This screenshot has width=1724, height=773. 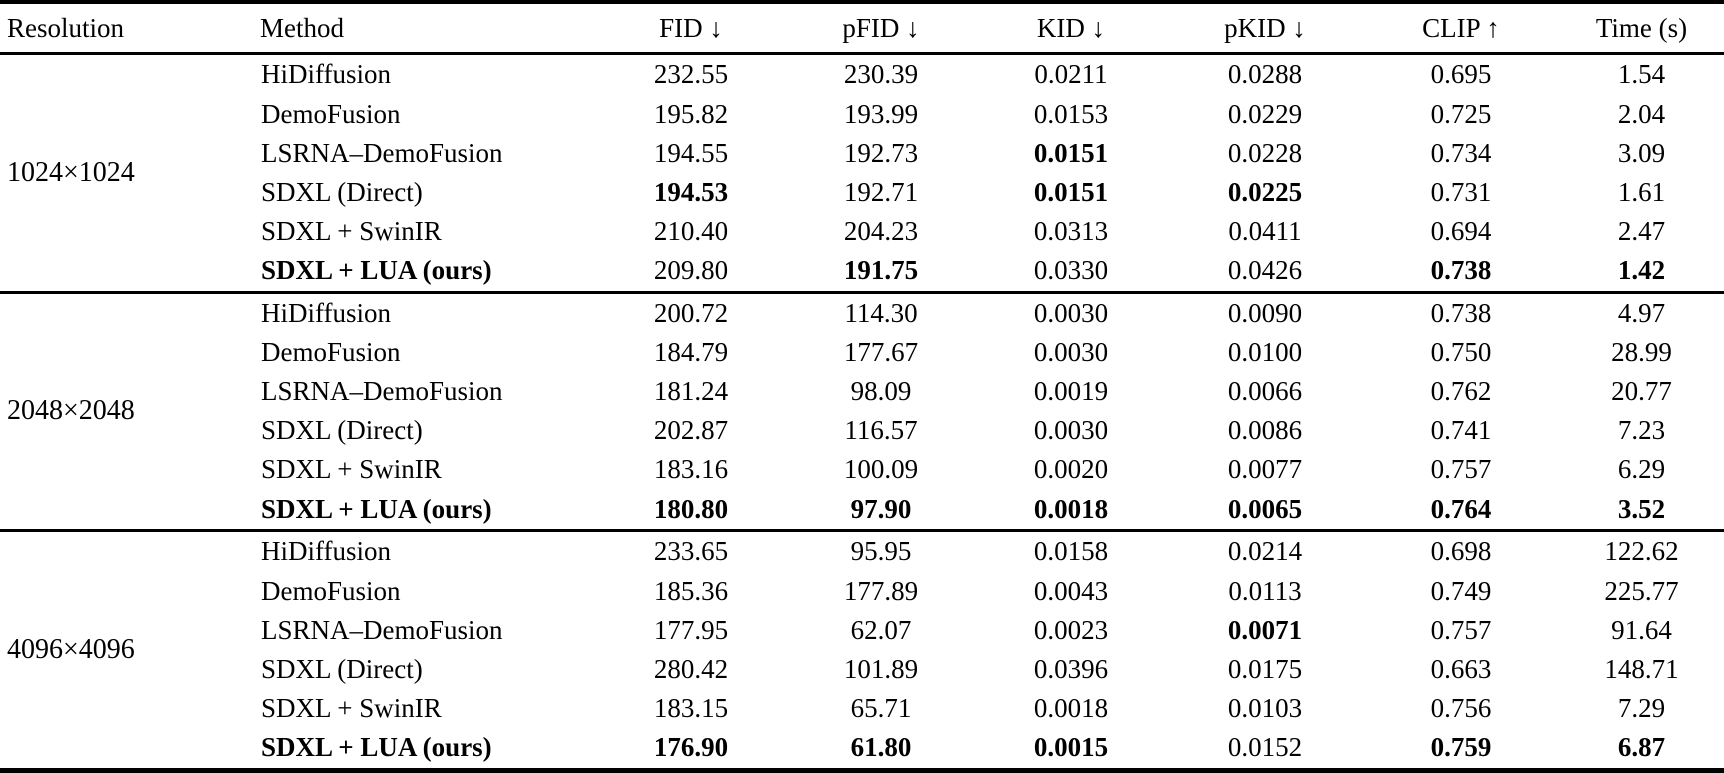 What do you see at coordinates (691, 27) in the screenshot?
I see `col-header-fid: FID ↓` at bounding box center [691, 27].